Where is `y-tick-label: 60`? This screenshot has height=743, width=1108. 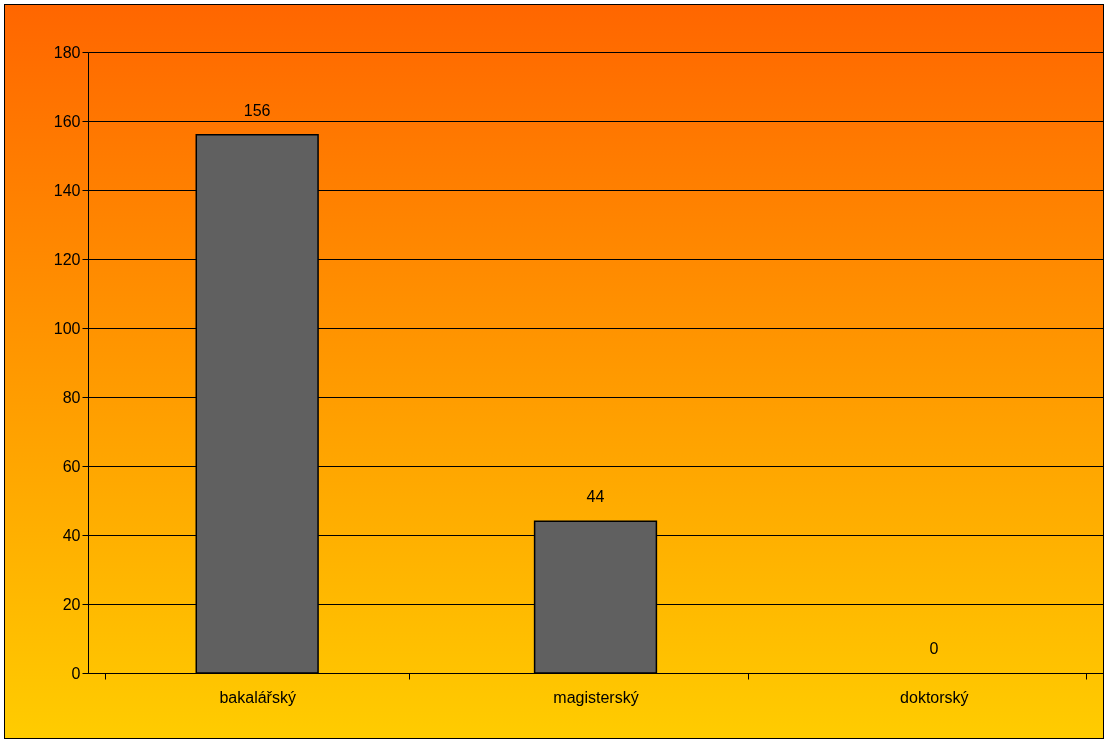
y-tick-label: 60 is located at coordinates (71, 466).